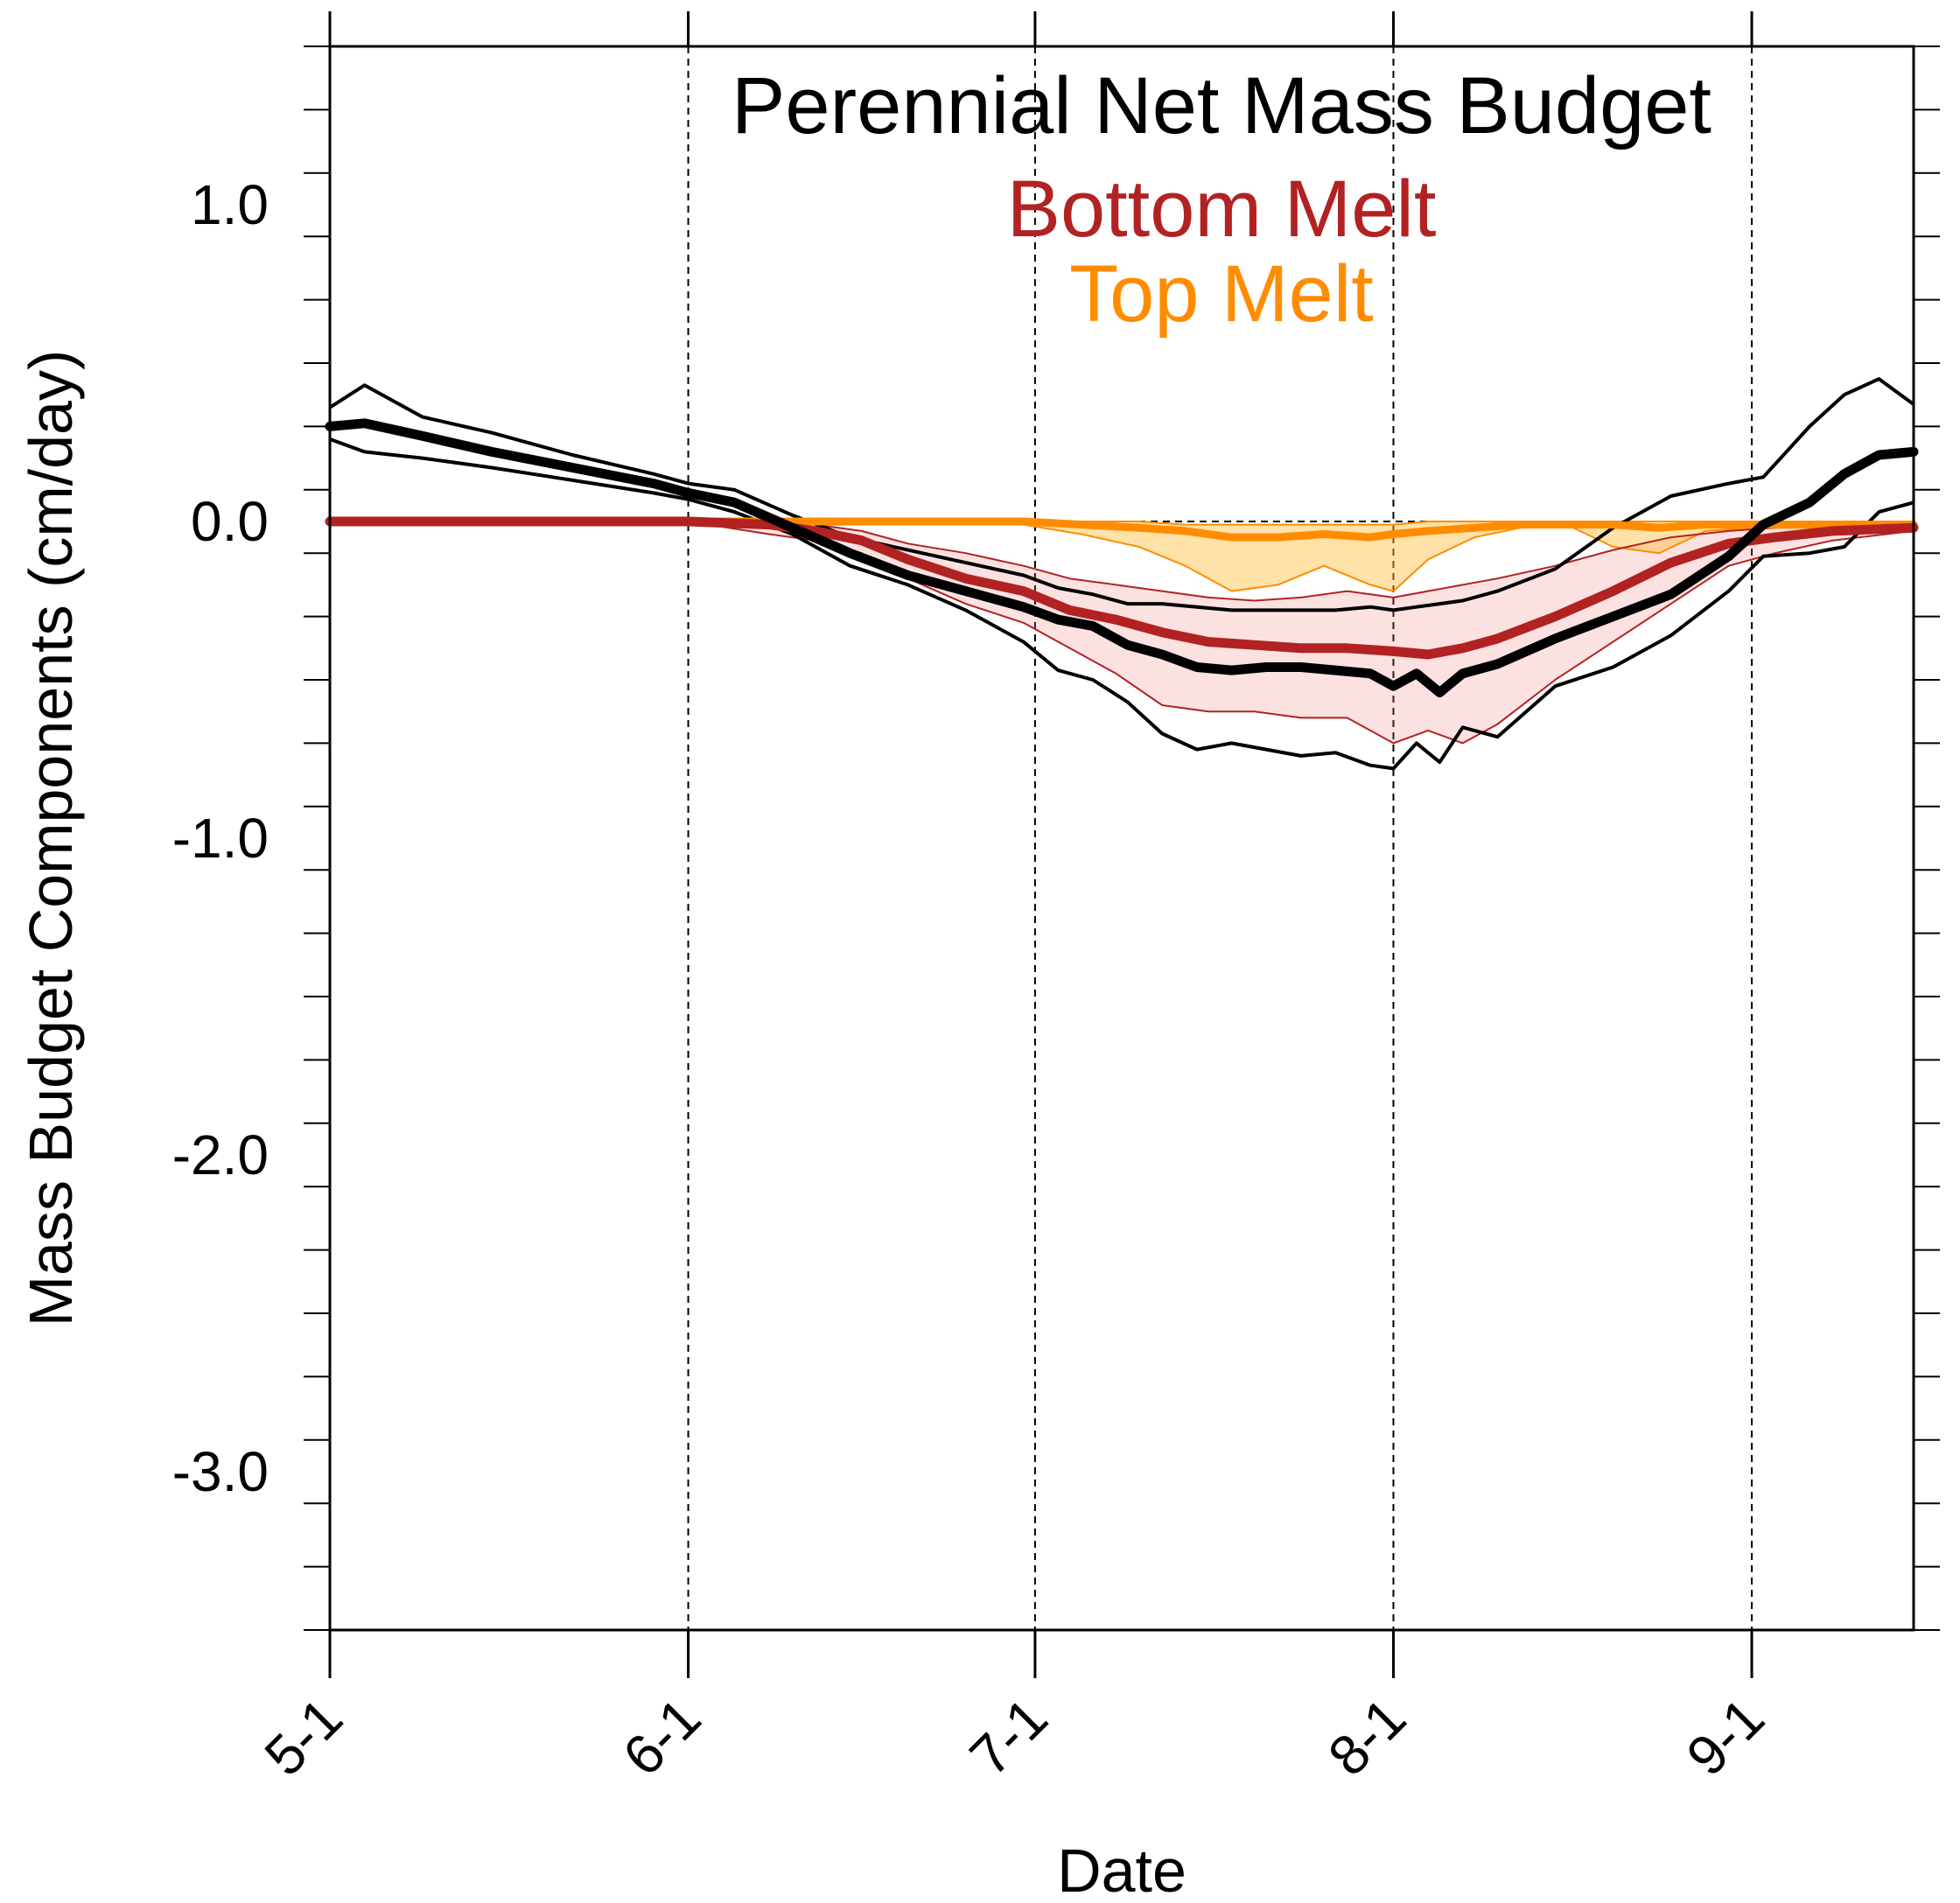 This screenshot has width=1960, height=1903. What do you see at coordinates (220, 838) in the screenshot?
I see `y-tick-label: -1.0` at bounding box center [220, 838].